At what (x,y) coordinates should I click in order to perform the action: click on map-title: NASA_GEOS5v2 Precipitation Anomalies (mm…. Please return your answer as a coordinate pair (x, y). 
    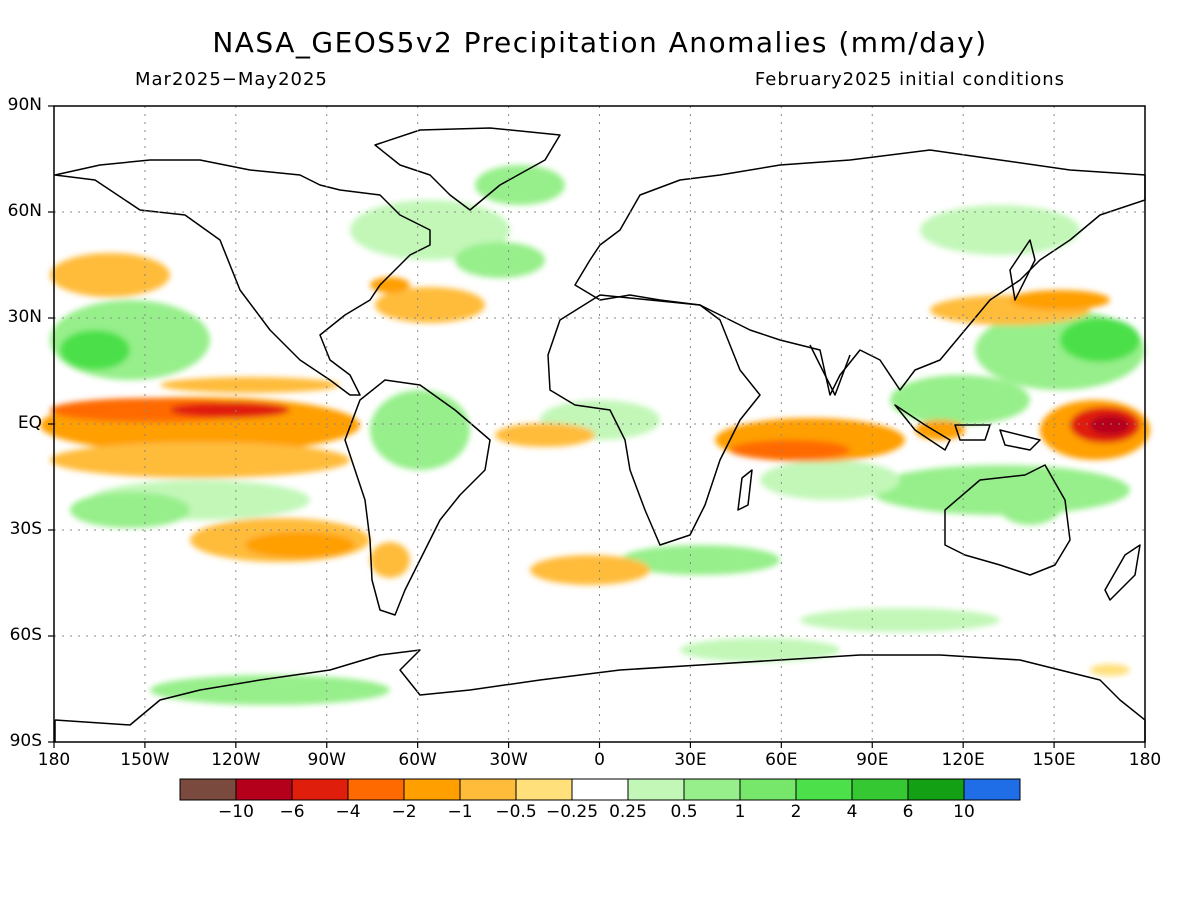
    Looking at the image, I should click on (600, 42).